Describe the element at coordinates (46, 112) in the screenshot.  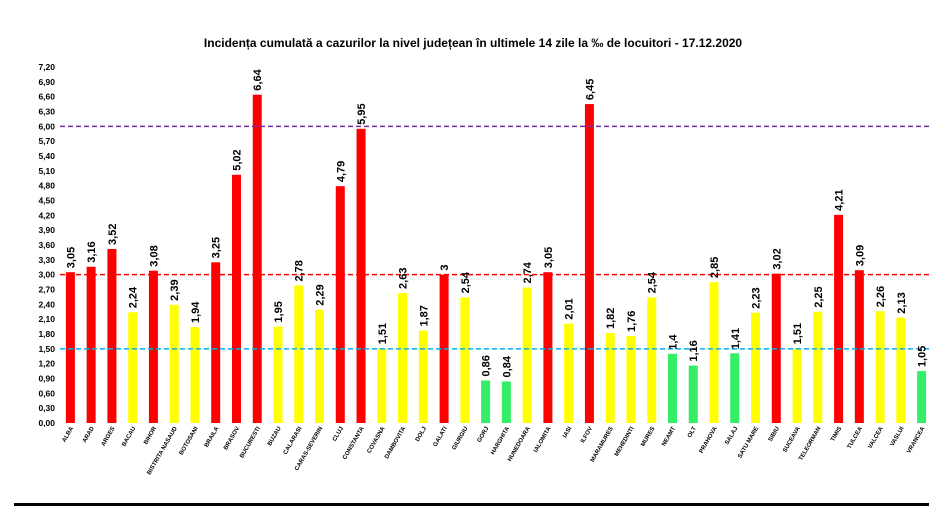
I see `y-tick-label: 6,30` at that location.